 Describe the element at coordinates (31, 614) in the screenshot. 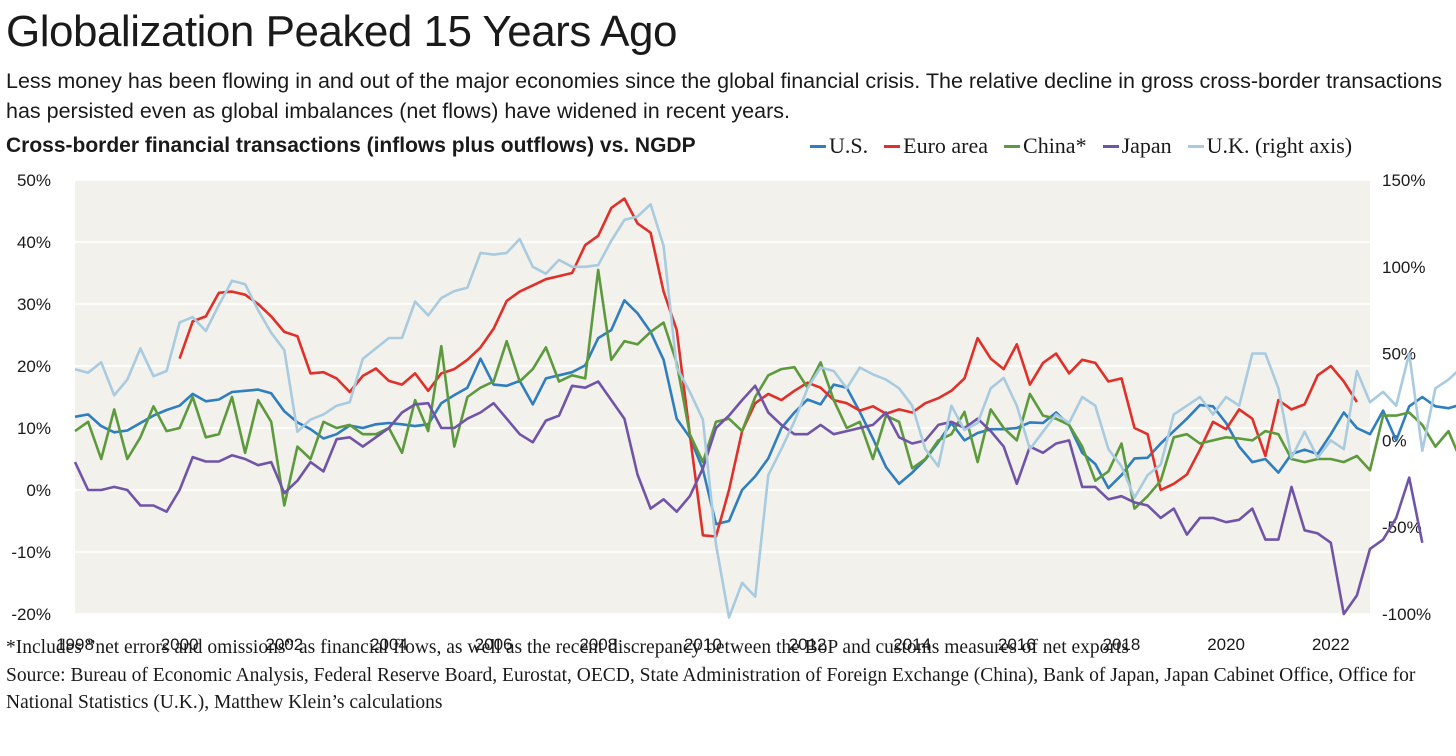

I see `y-tick-label: -20%` at that location.